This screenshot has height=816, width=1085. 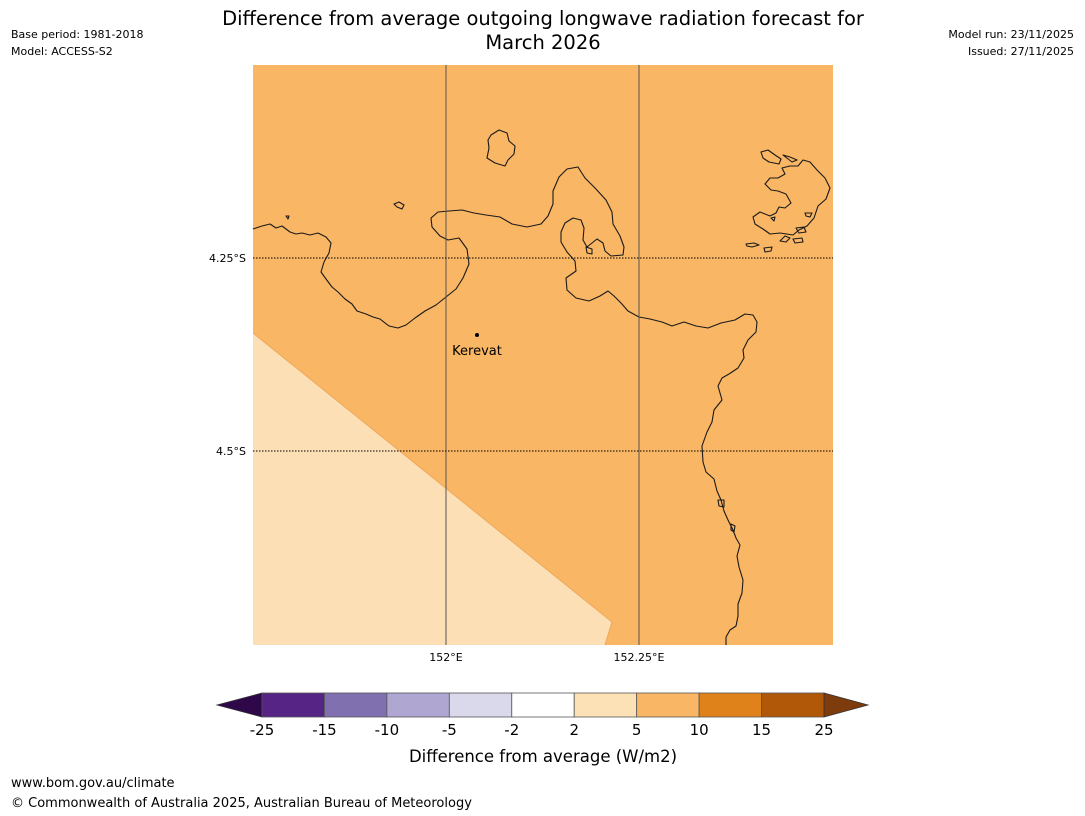 I want to click on colorbar-tick-label: 15, so click(x=761, y=730).